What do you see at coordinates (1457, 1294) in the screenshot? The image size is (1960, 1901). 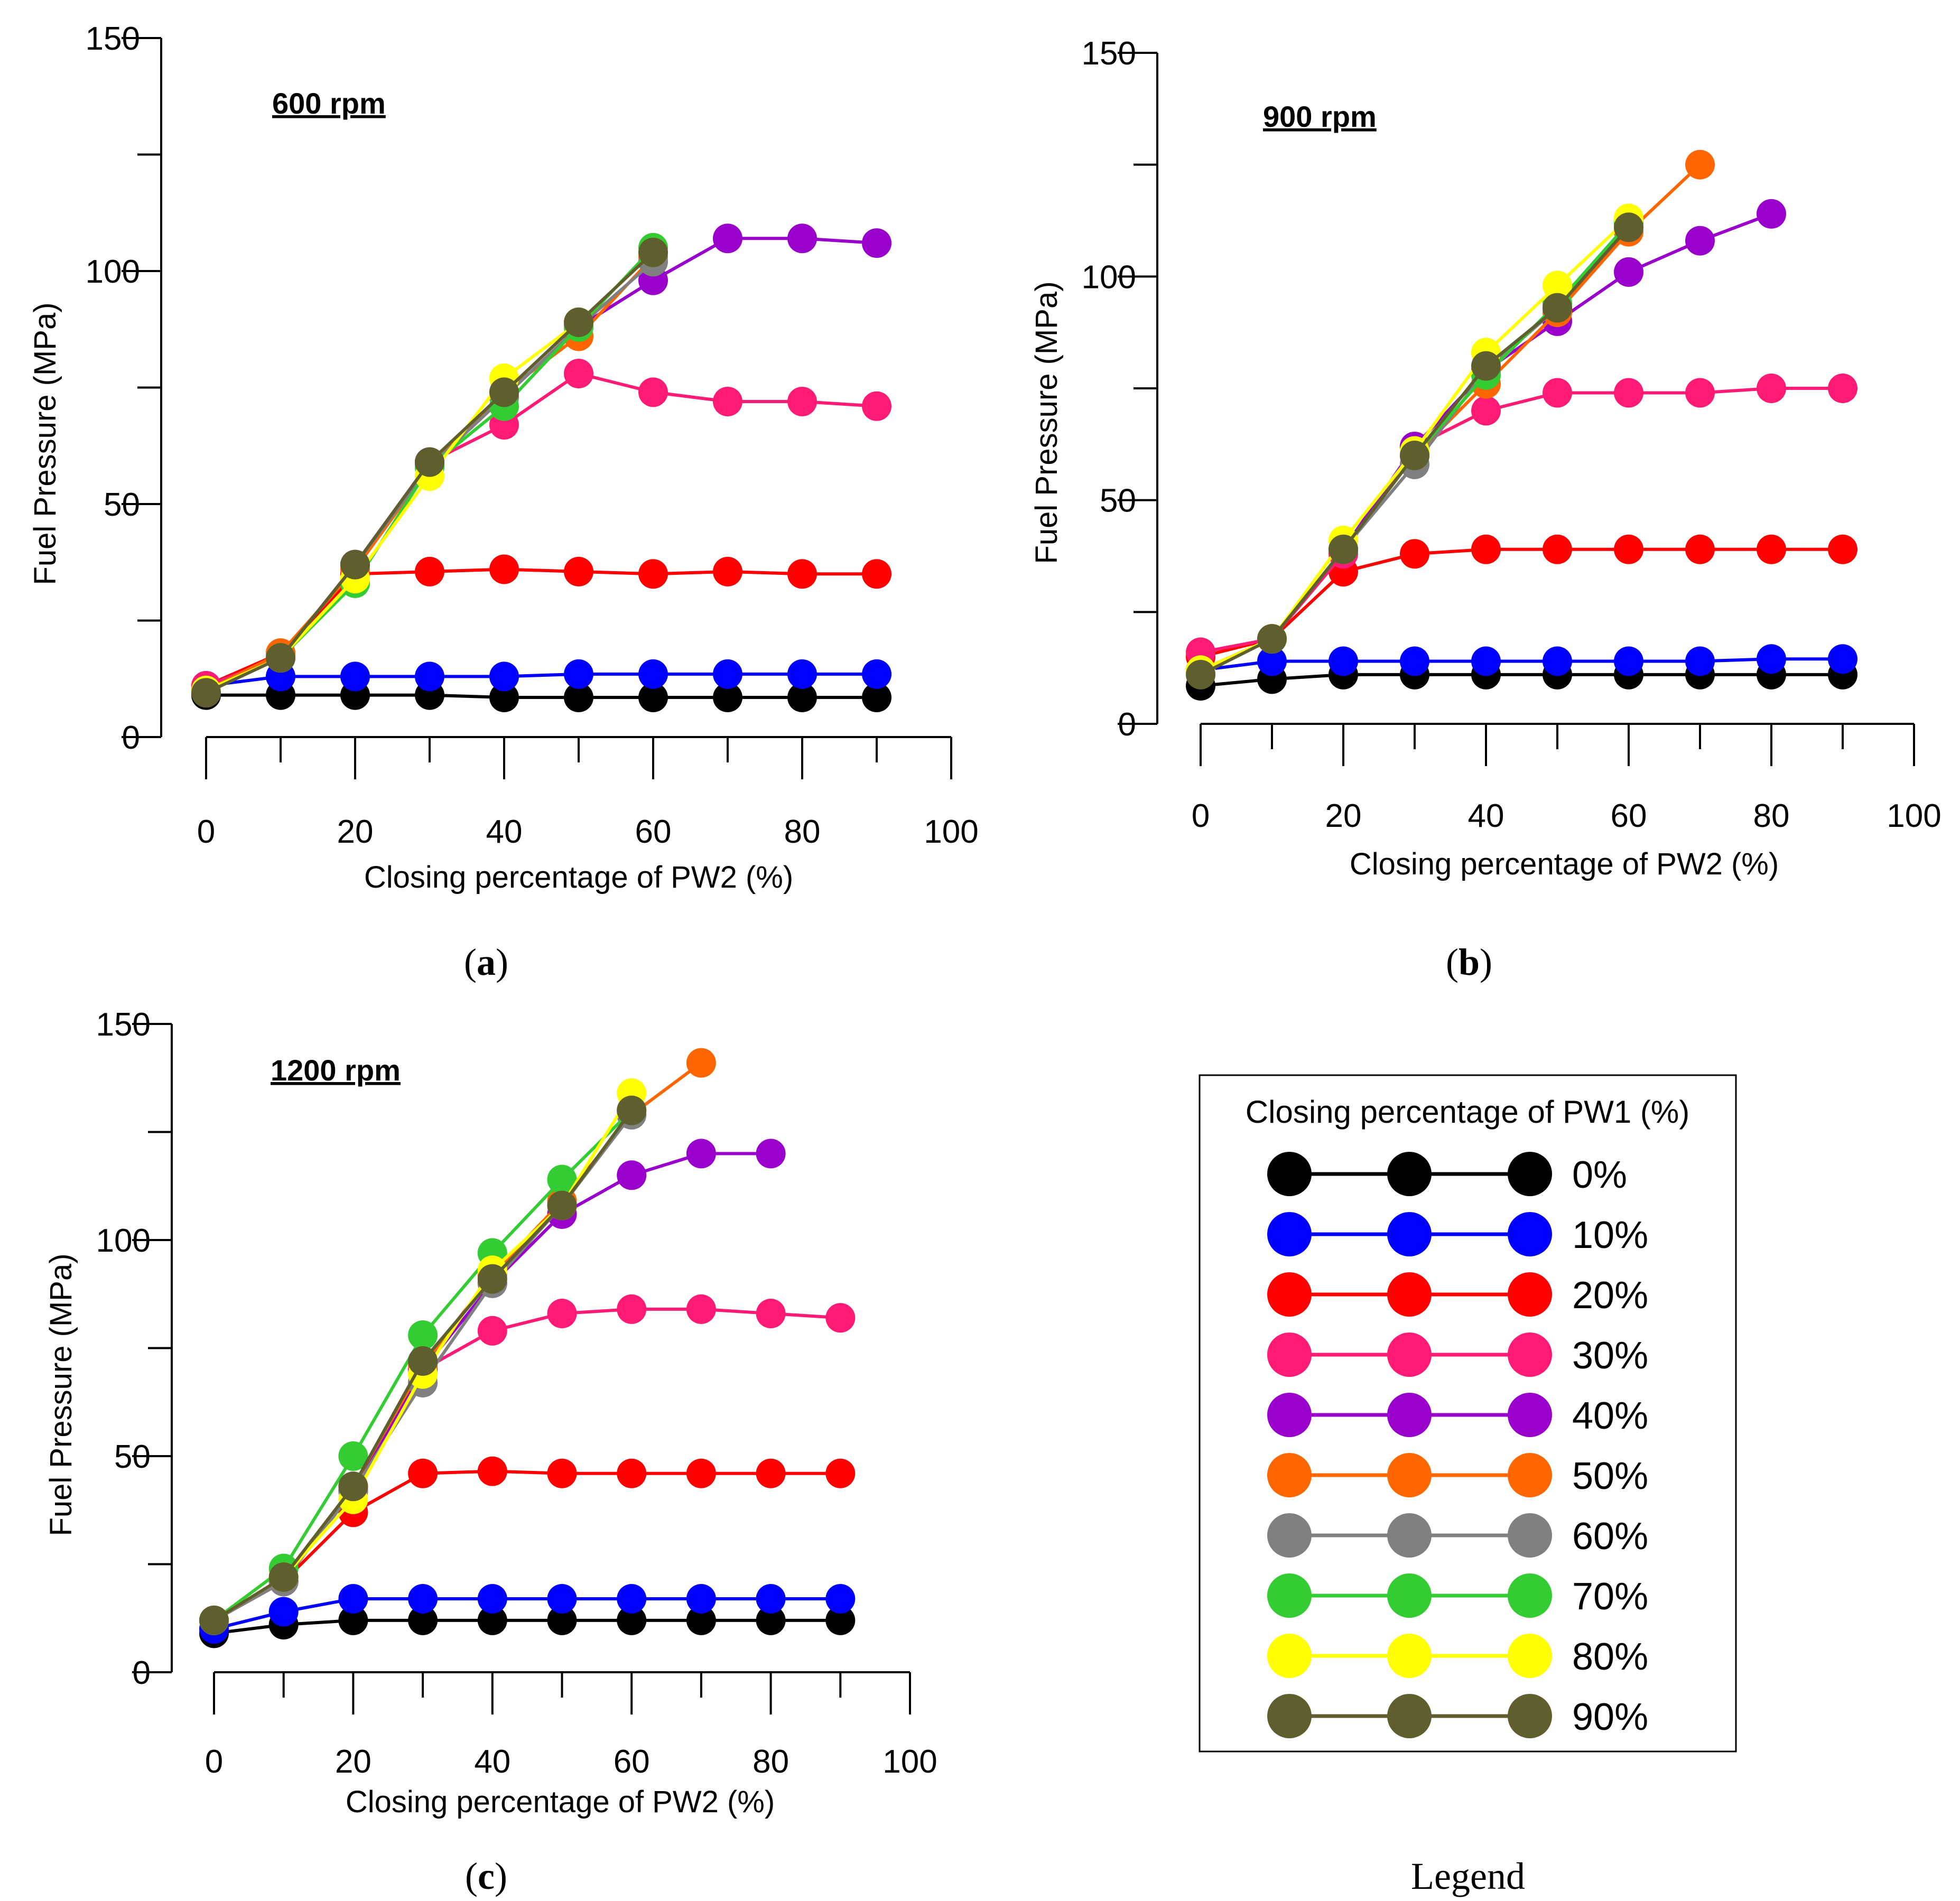 I see `legend-entry-20pct: 20%` at bounding box center [1457, 1294].